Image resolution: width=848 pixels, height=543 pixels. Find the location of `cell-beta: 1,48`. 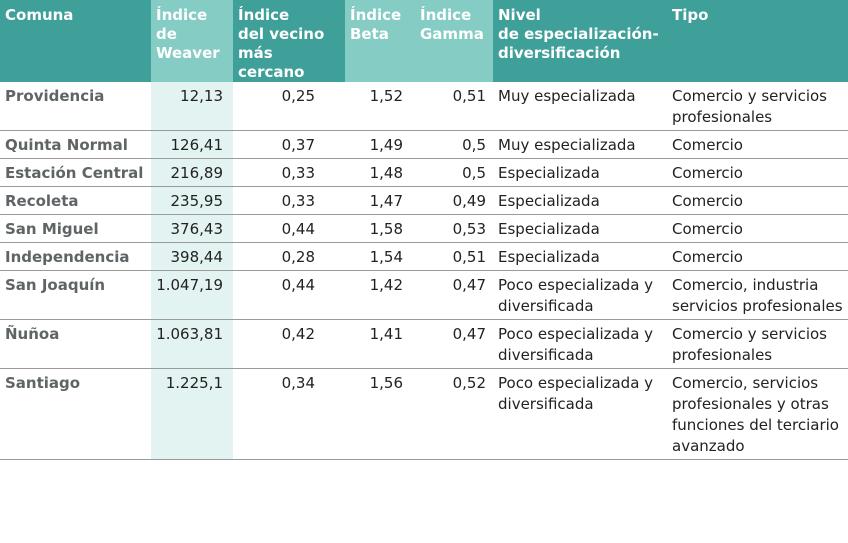

cell-beta: 1,48 is located at coordinates (380, 172).